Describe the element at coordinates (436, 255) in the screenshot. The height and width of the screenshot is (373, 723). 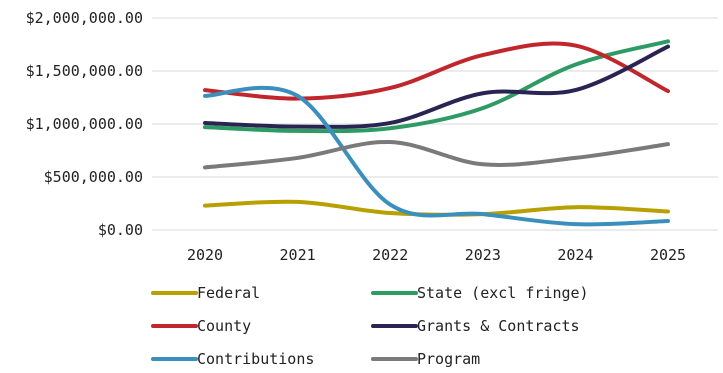
I see `x-axis-ticks: 2020 2021 2022 2023 2024 2025` at that location.